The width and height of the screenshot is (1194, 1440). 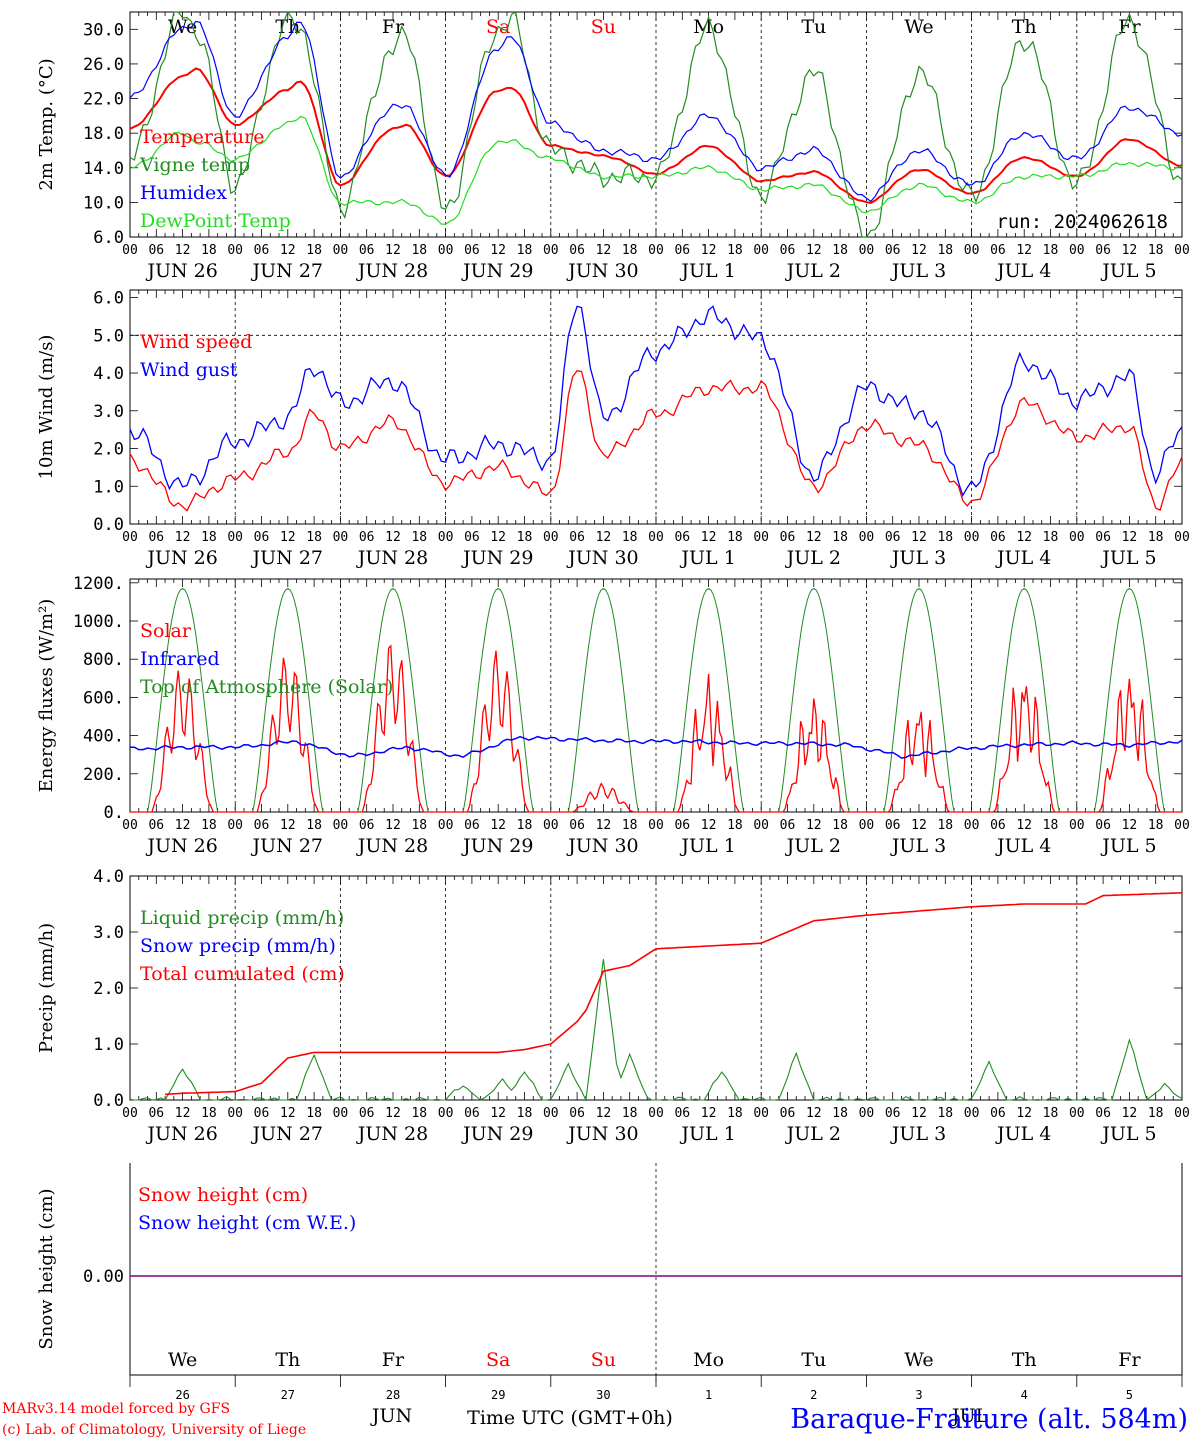 I want to click on legend-entry: Top of Atmosphere (Solar), so click(x=266, y=687).